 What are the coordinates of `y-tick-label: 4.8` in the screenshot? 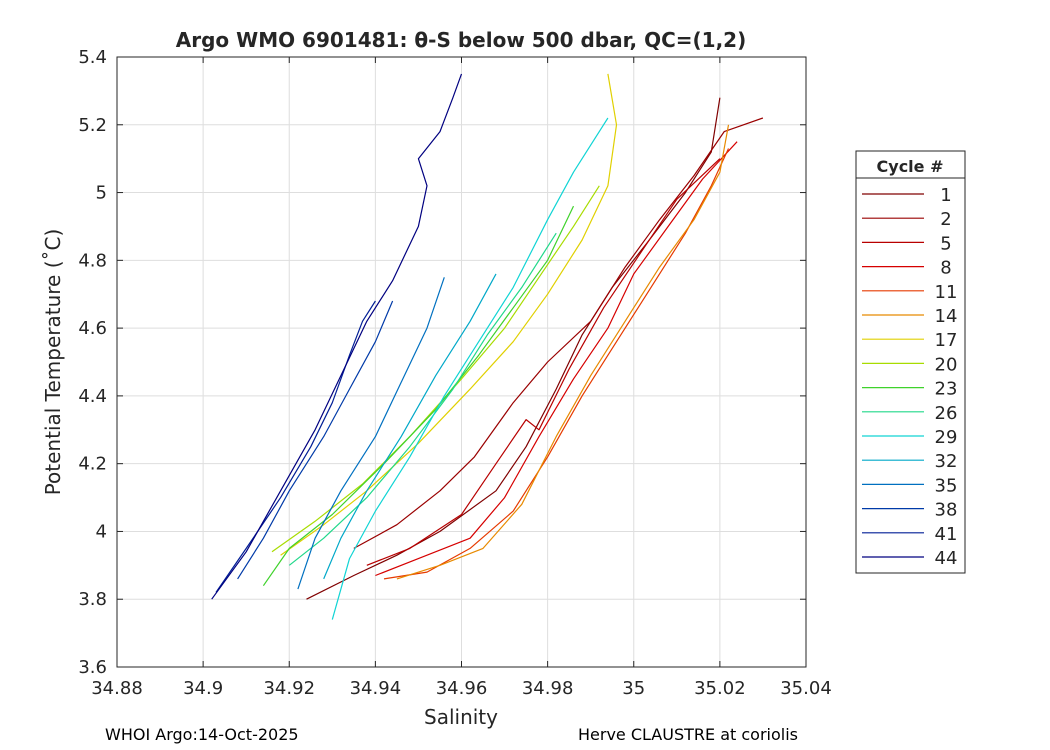 It's located at (92, 260).